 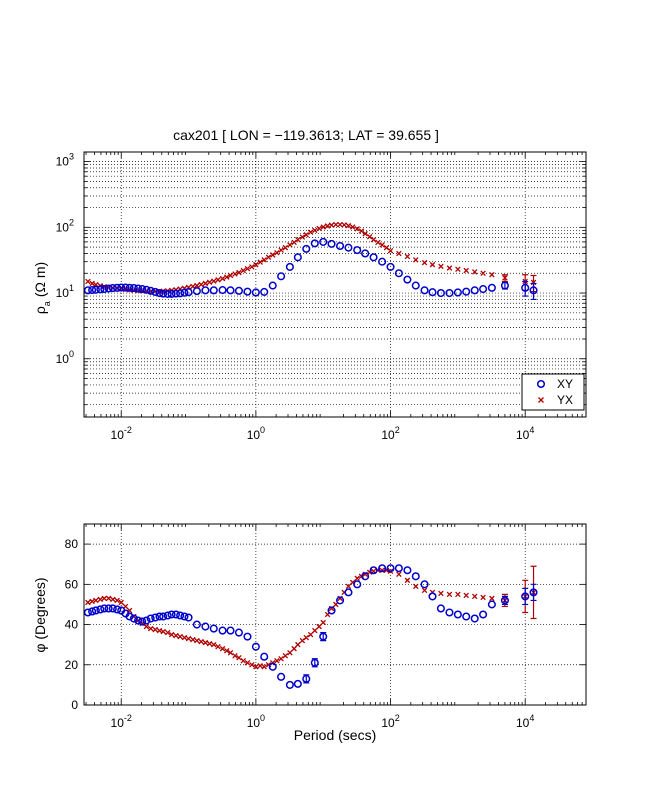 I want to click on phase-x-tick-label: 10², so click(x=390, y=721).